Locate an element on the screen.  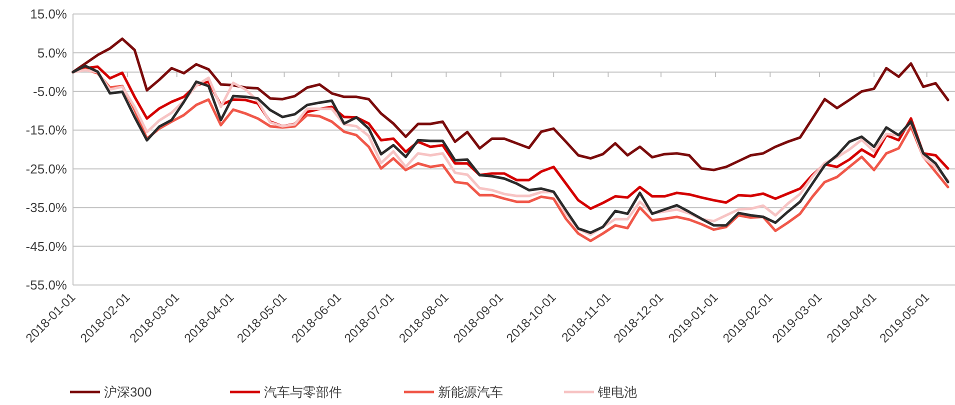
y-tick-label: 5.0% is located at coordinates (52, 52).